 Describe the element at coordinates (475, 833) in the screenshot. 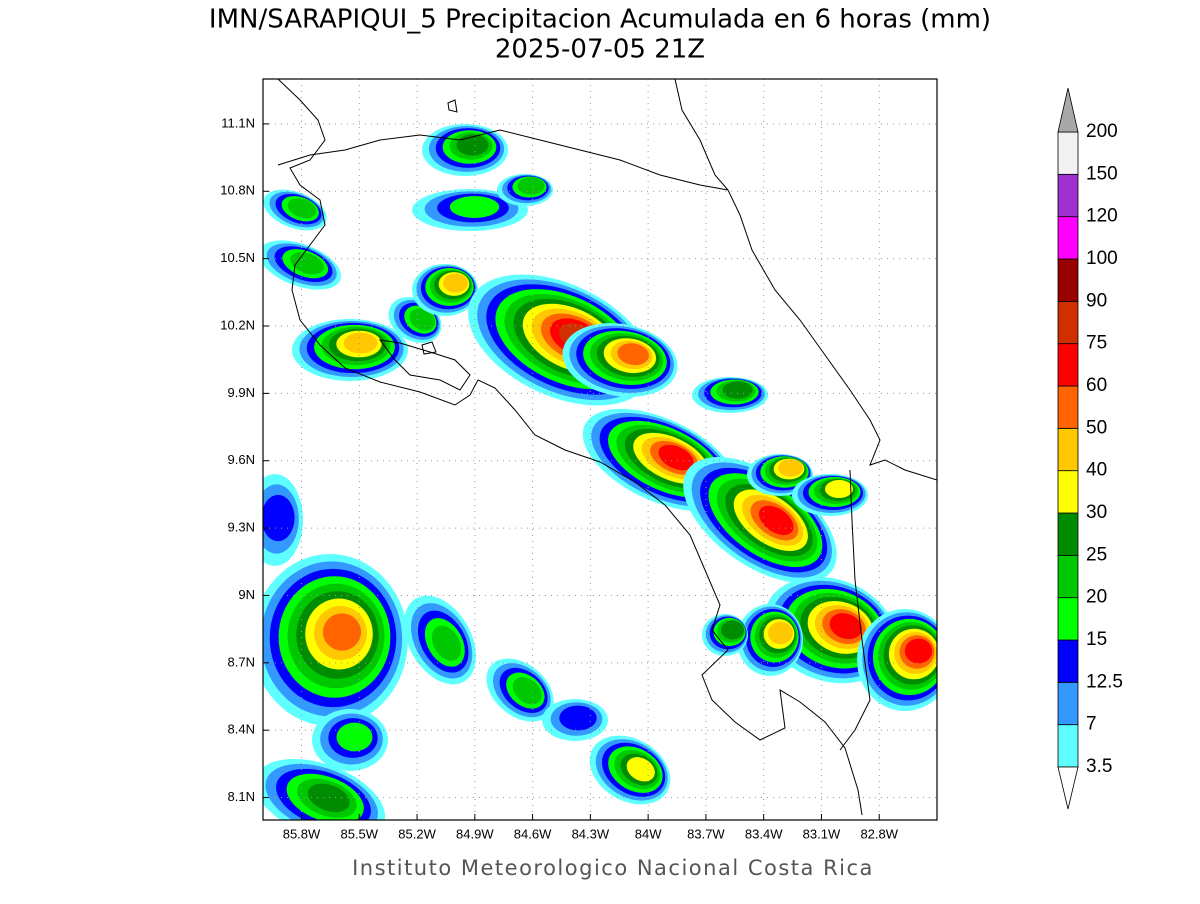

I see `x-tick-label: 84.9W` at that location.